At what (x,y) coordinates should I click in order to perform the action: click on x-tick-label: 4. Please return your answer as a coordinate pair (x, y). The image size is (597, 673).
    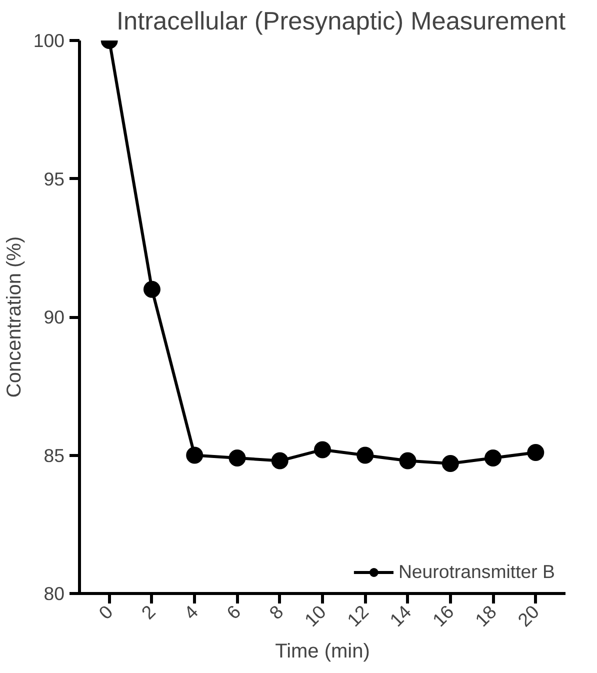
    Looking at the image, I should click on (191, 612).